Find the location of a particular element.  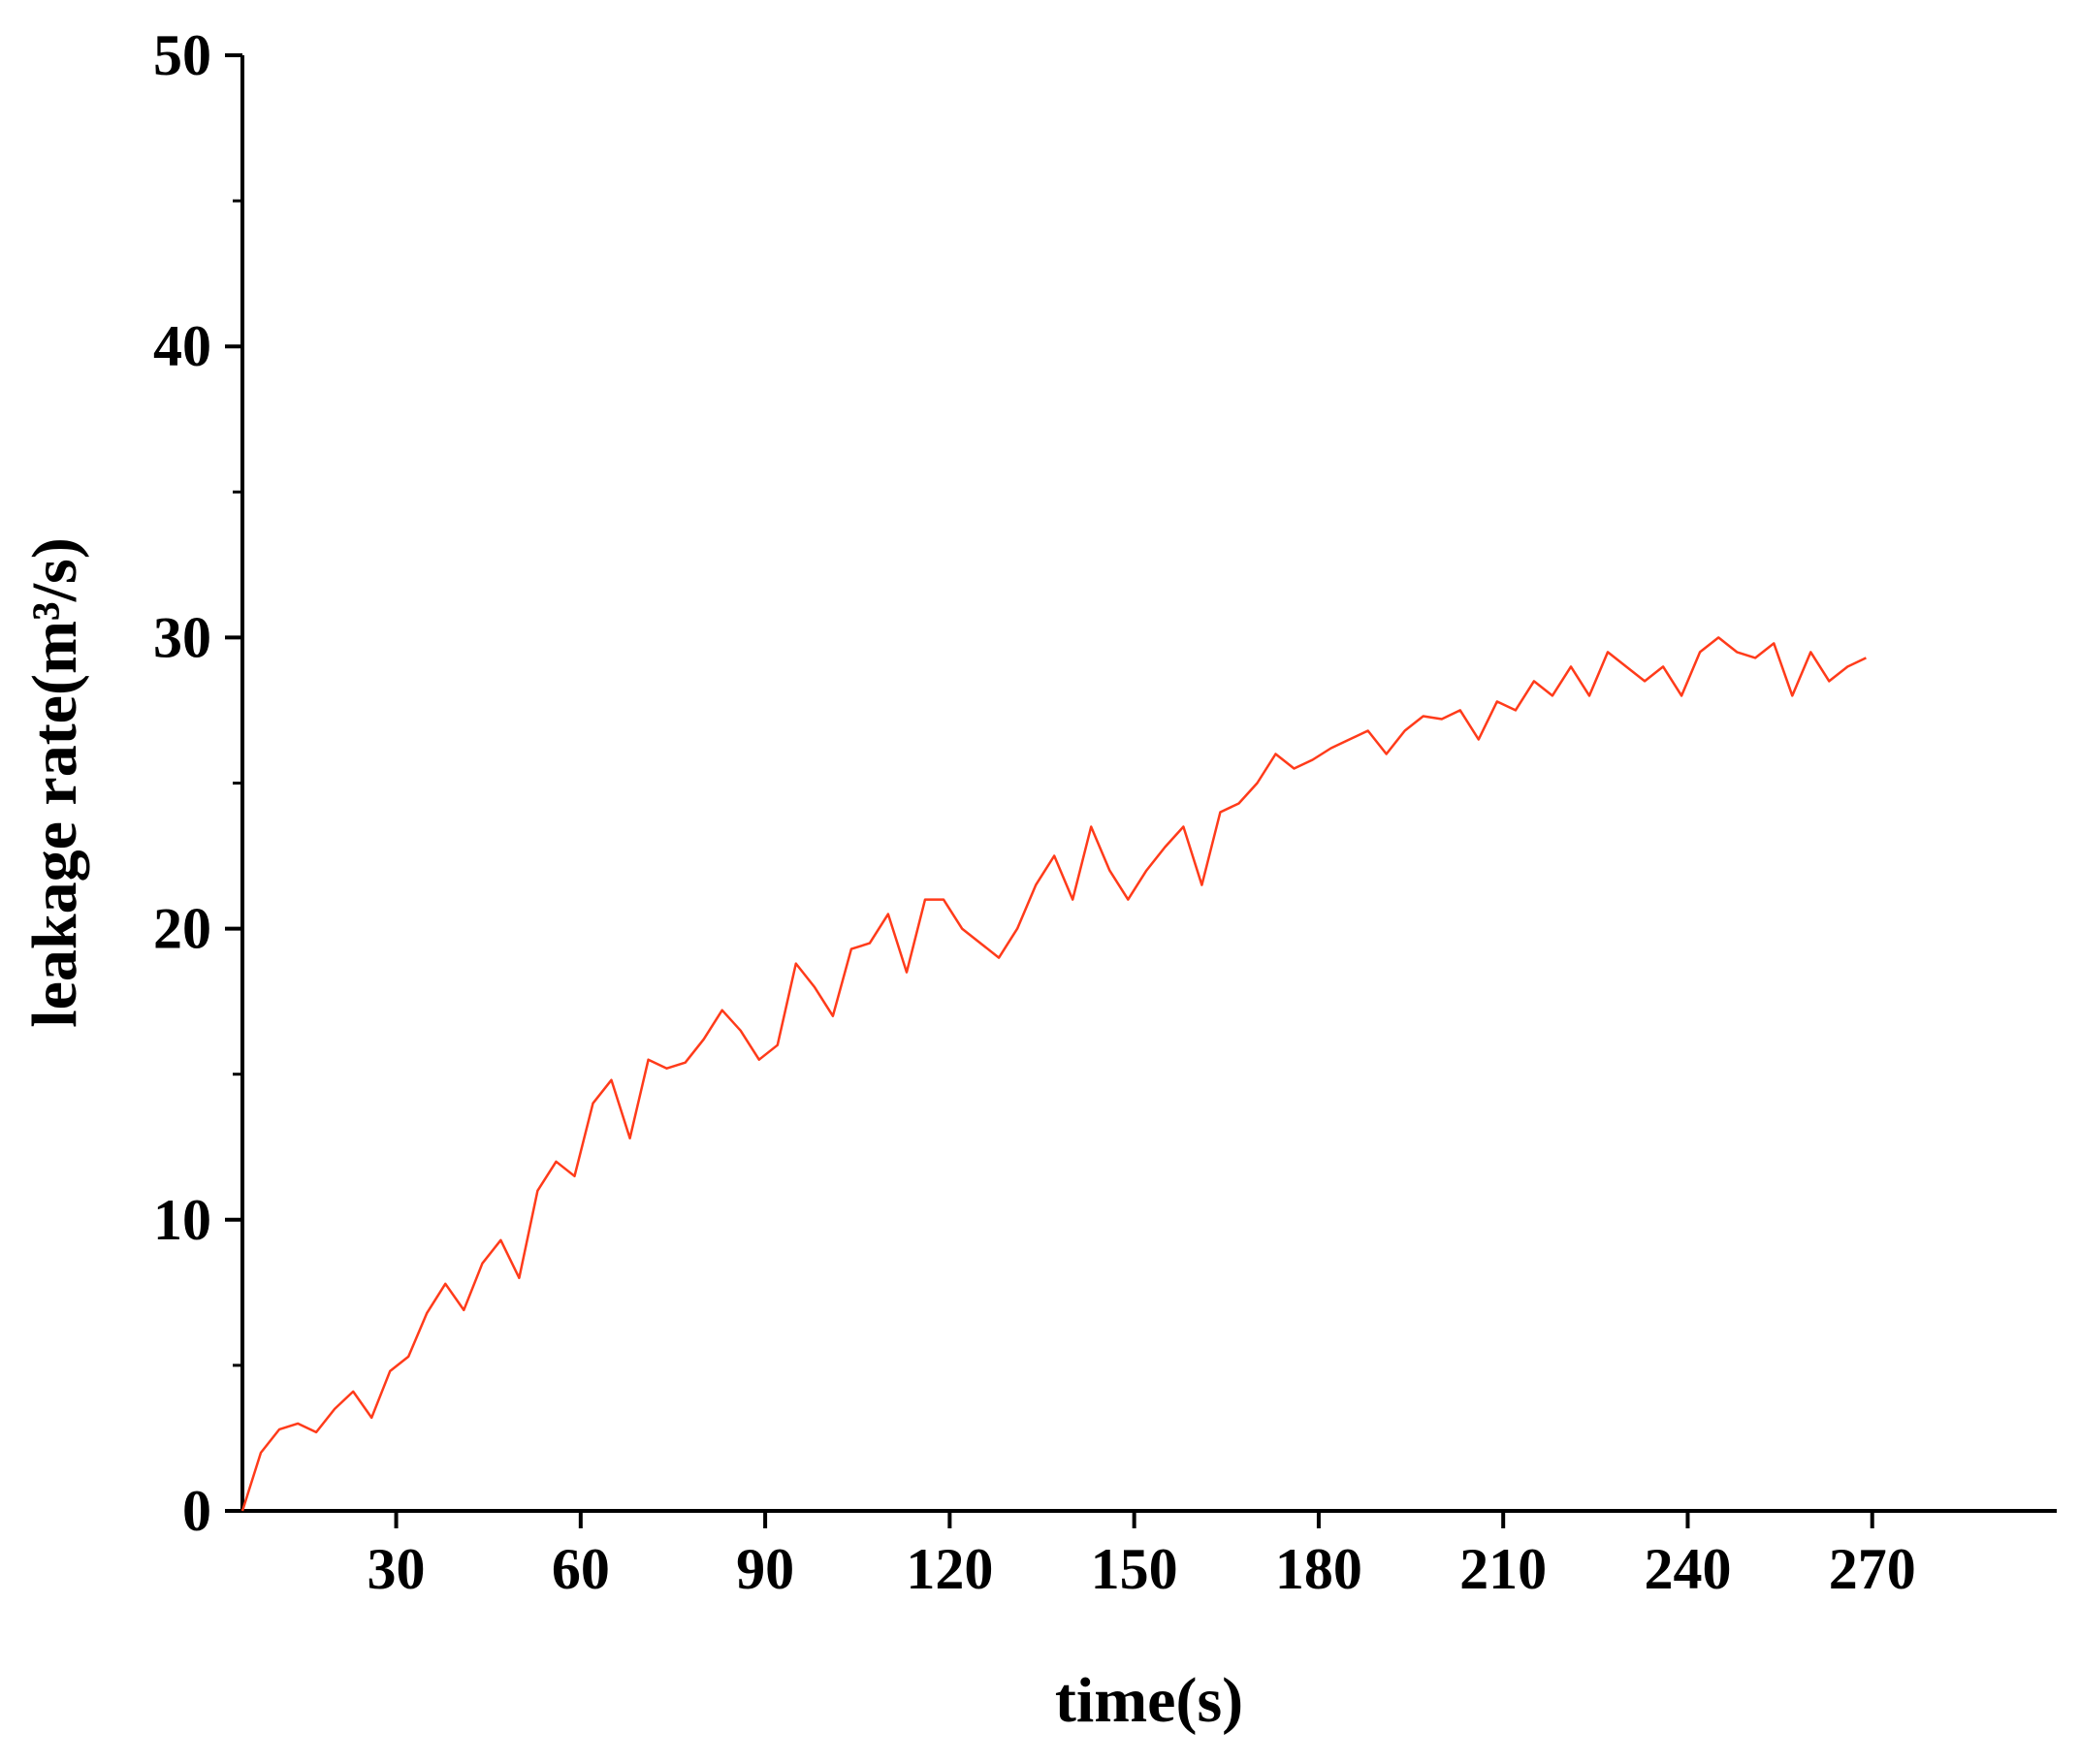

y-axis-title: leakage rate(m³/s) is located at coordinates (54, 782).